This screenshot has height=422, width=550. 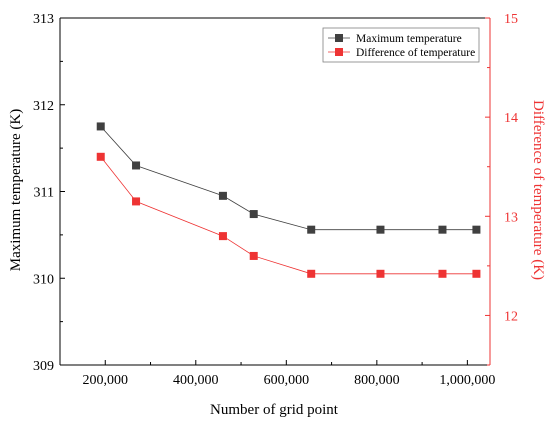 What do you see at coordinates (43, 19) in the screenshot?
I see `y-left-tick-label: 313` at bounding box center [43, 19].